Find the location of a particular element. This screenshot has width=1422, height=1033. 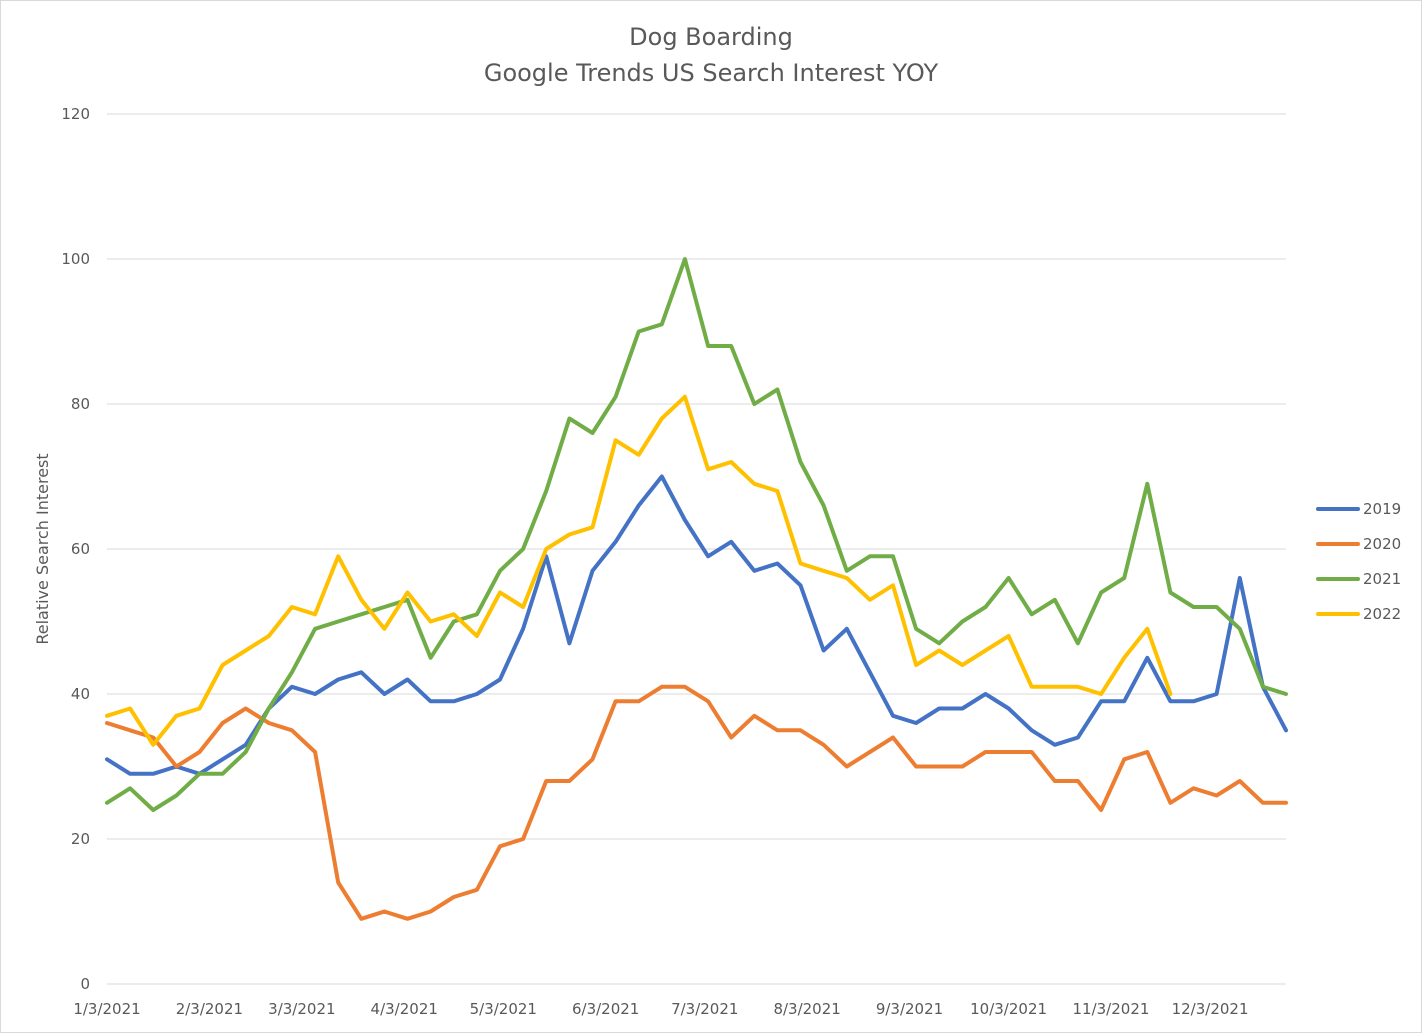

x-tick-label: 8/3/2021 is located at coordinates (806, 1009).